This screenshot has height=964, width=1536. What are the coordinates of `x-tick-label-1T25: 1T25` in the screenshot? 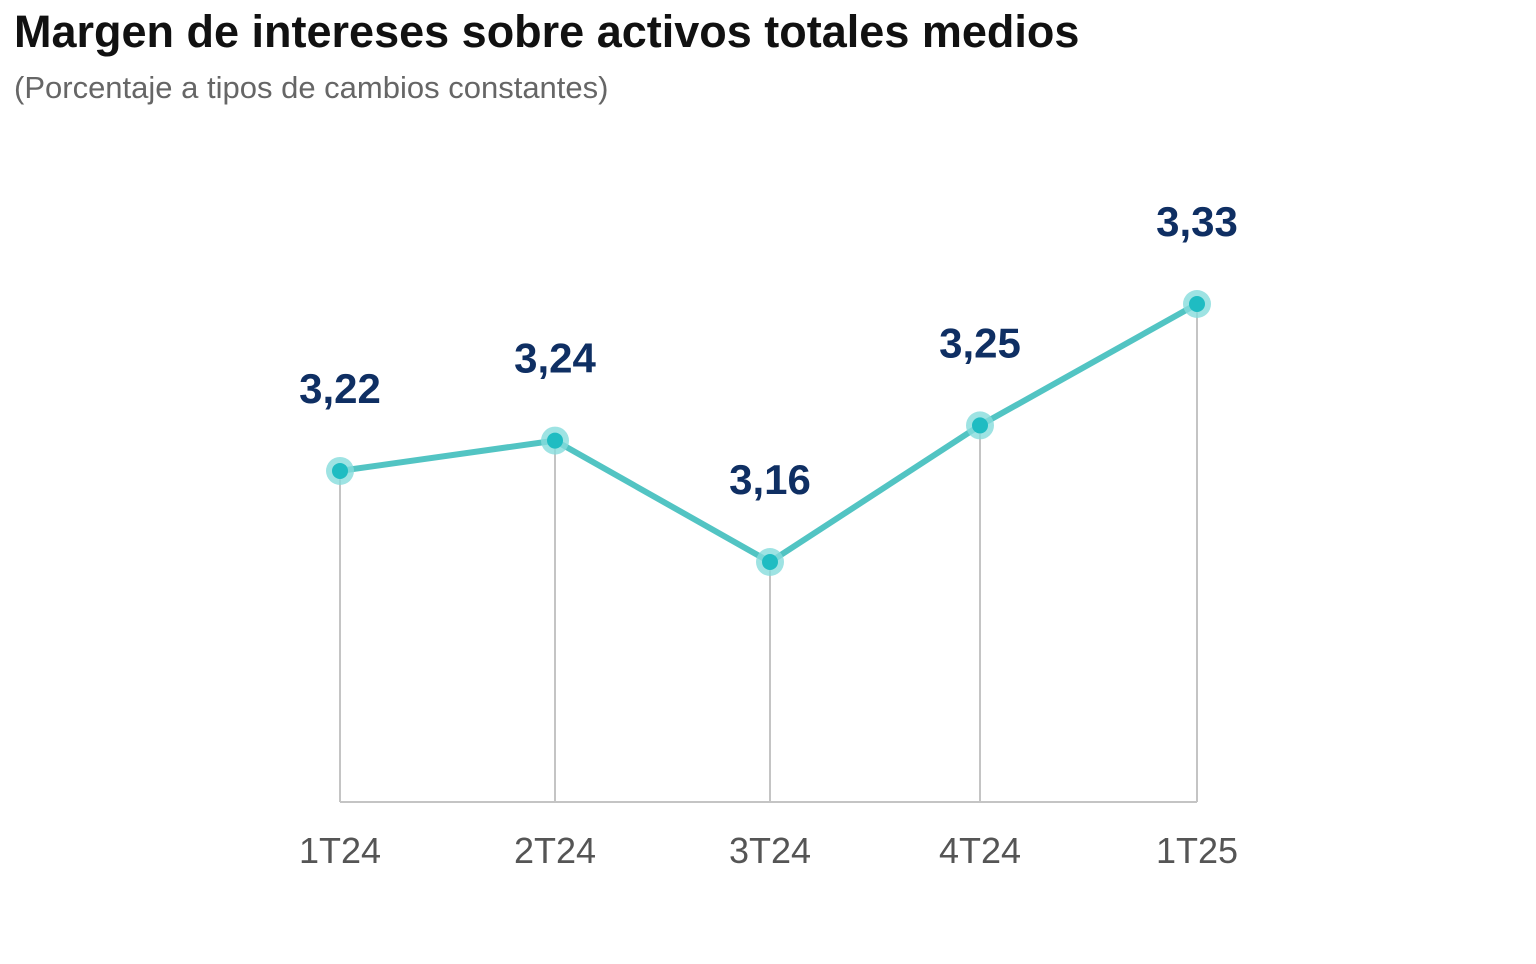 It's located at (1197, 850).